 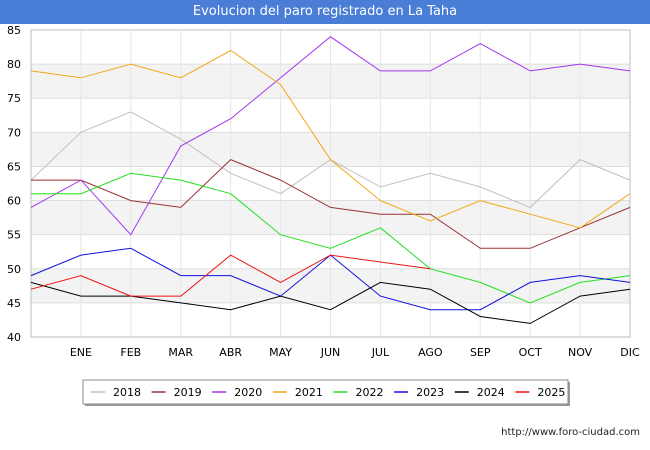 What do you see at coordinates (14, 201) in the screenshot?
I see `y-tick-label: 60` at bounding box center [14, 201].